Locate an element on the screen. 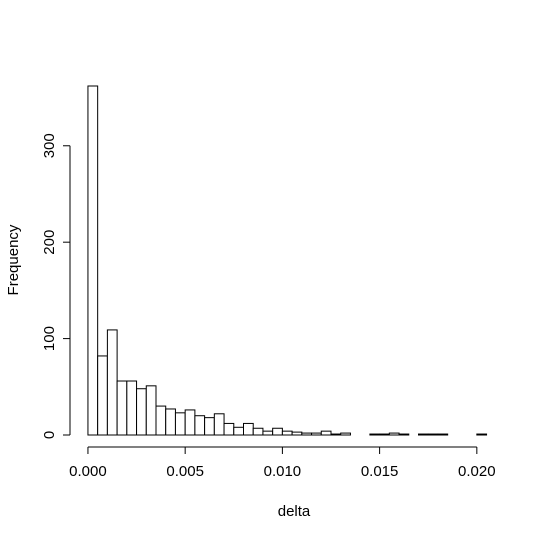 Image resolution: width=540 pixels, height=539 pixels. y-axis-label: Frequency is located at coordinates (13, 259).